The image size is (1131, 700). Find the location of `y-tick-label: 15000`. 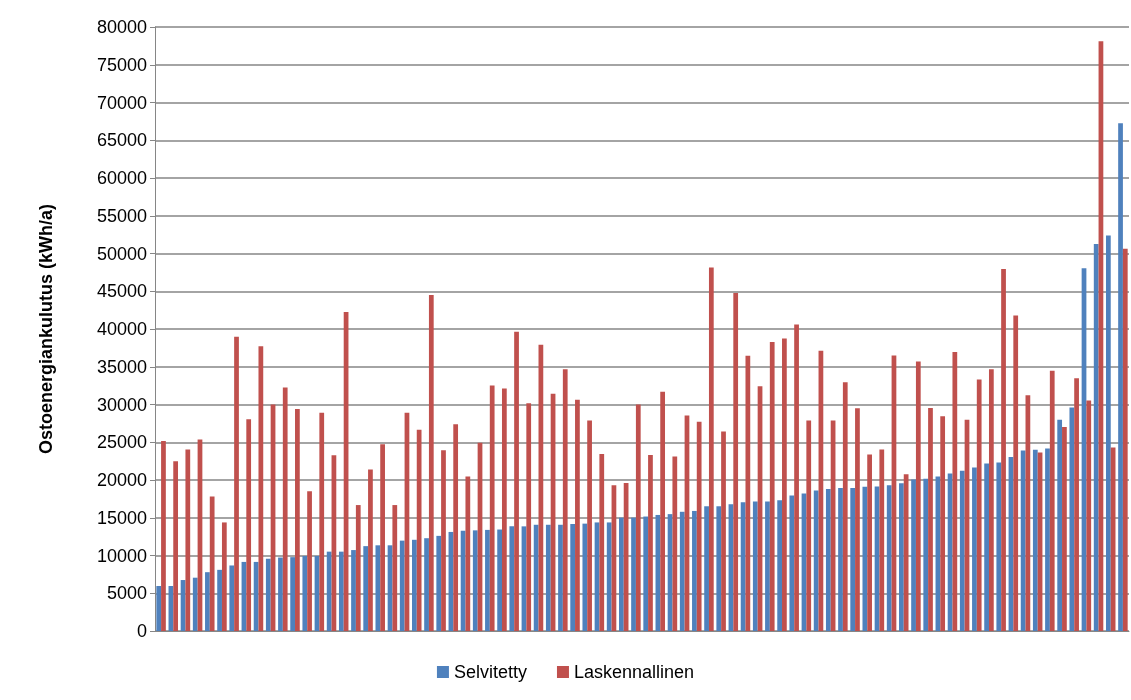

y-tick-label: 15000 is located at coordinates (121, 517).